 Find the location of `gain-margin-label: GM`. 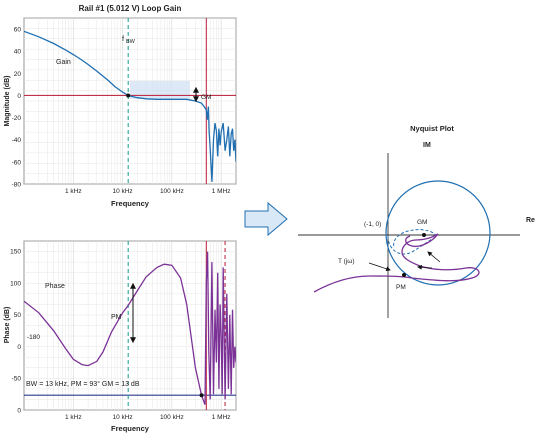

gain-margin-label: GM is located at coordinates (206, 97).